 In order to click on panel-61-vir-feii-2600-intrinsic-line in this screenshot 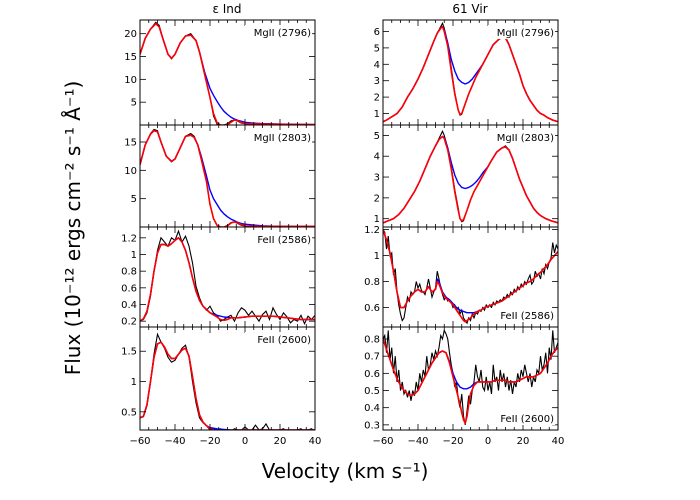, I will do `click(470, 367)`.